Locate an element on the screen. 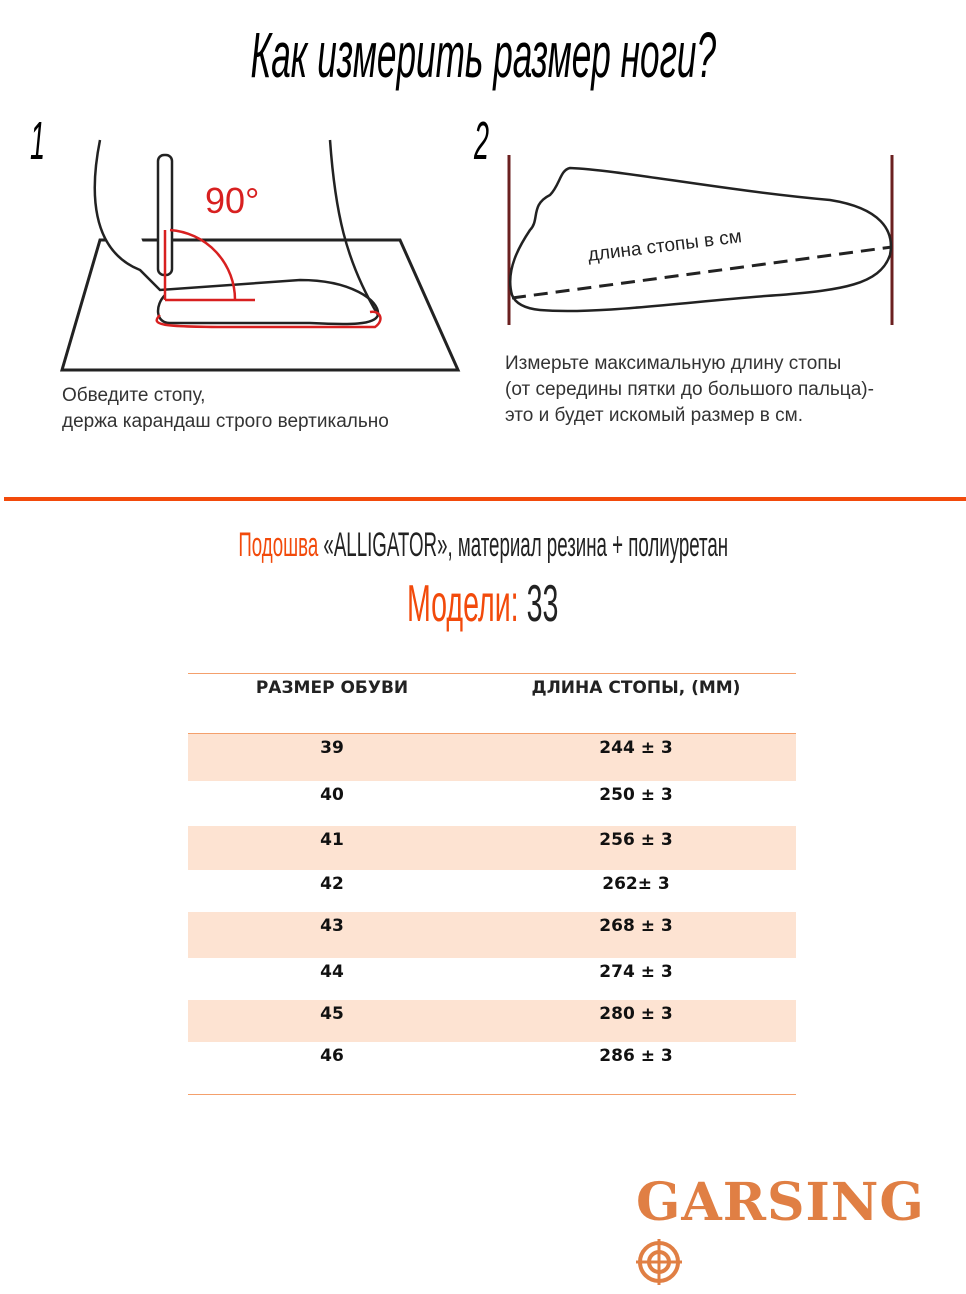 The width and height of the screenshot is (966, 1294). table-row: 39 244 ± 3 is located at coordinates (492, 757).